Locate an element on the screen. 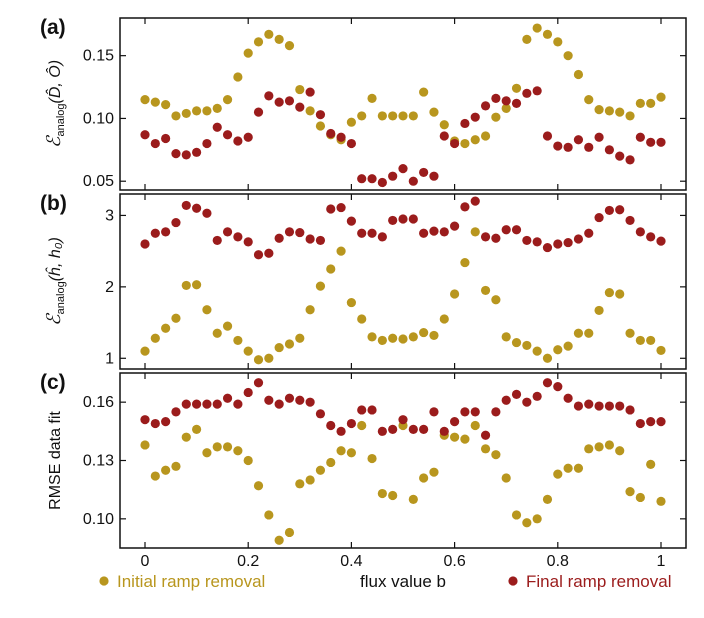  y-tick-label: 1 is located at coordinates (109, 358).